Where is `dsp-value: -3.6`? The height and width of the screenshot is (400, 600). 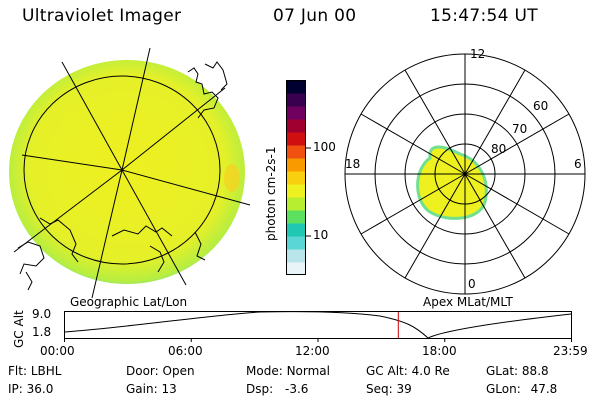 dsp-value: -3.6 is located at coordinates (296, 389).